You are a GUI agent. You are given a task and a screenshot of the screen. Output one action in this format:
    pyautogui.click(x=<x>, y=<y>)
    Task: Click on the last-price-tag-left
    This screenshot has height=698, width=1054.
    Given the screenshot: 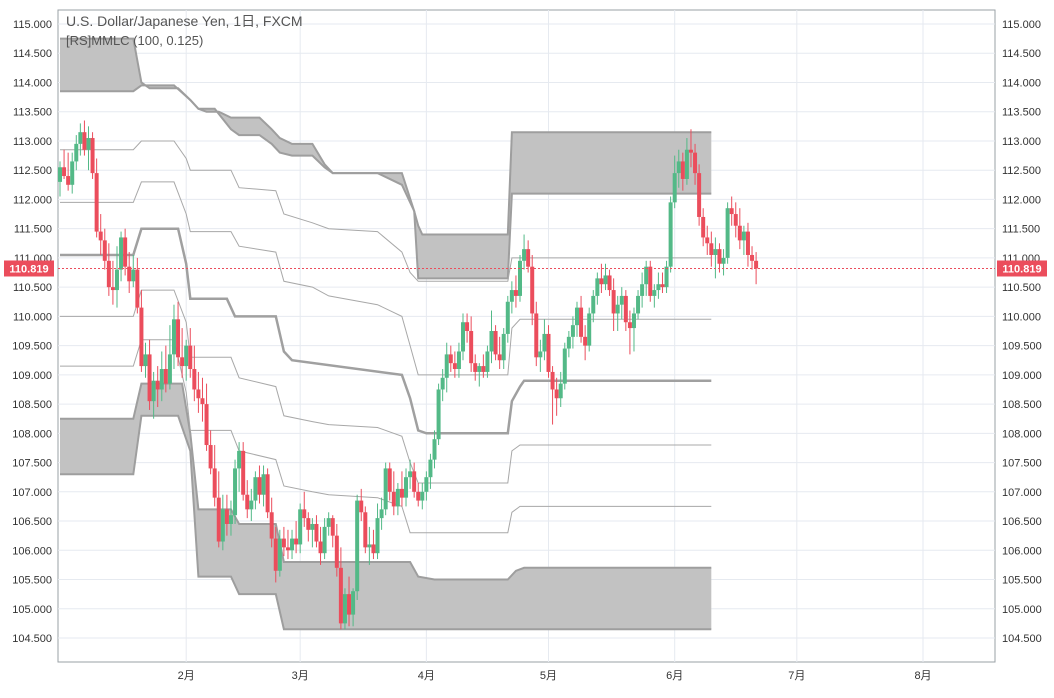 What is the action you would take?
    pyautogui.click(x=29, y=268)
    